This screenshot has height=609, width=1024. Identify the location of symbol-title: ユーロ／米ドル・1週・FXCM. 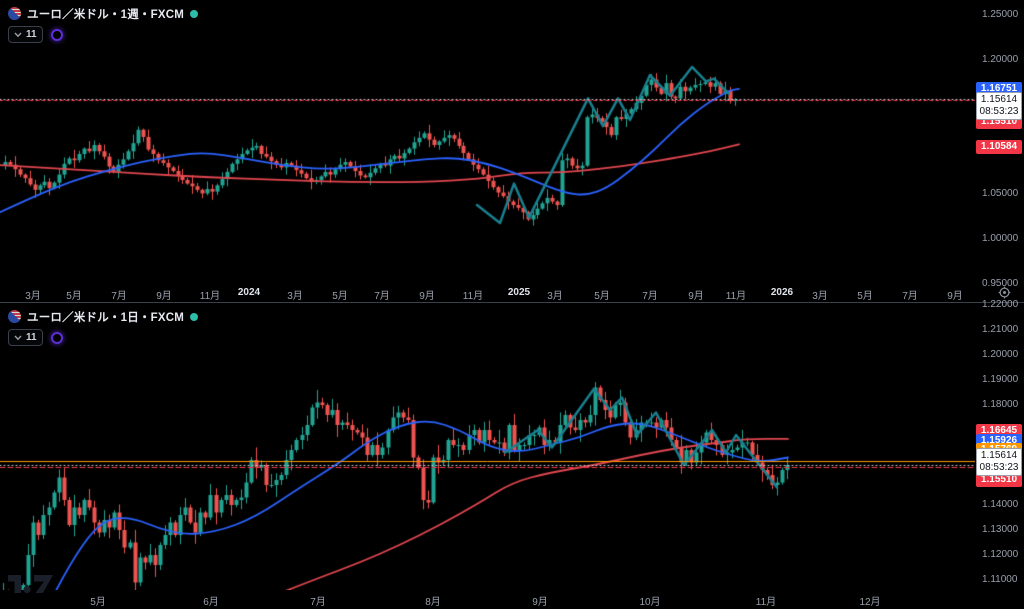
(105, 14).